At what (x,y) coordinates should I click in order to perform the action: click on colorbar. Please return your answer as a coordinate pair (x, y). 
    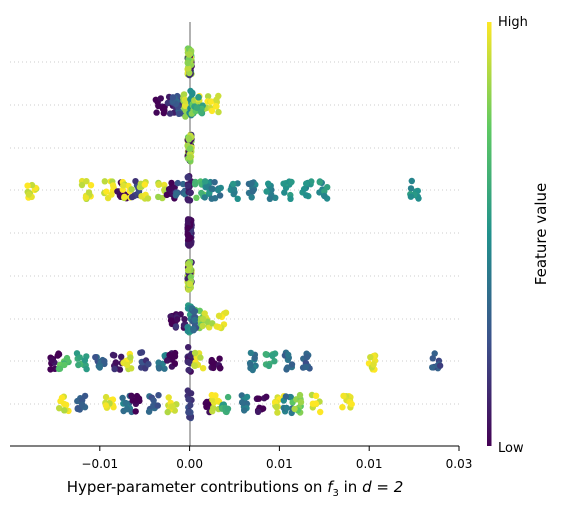
    Looking at the image, I should click on (489, 234).